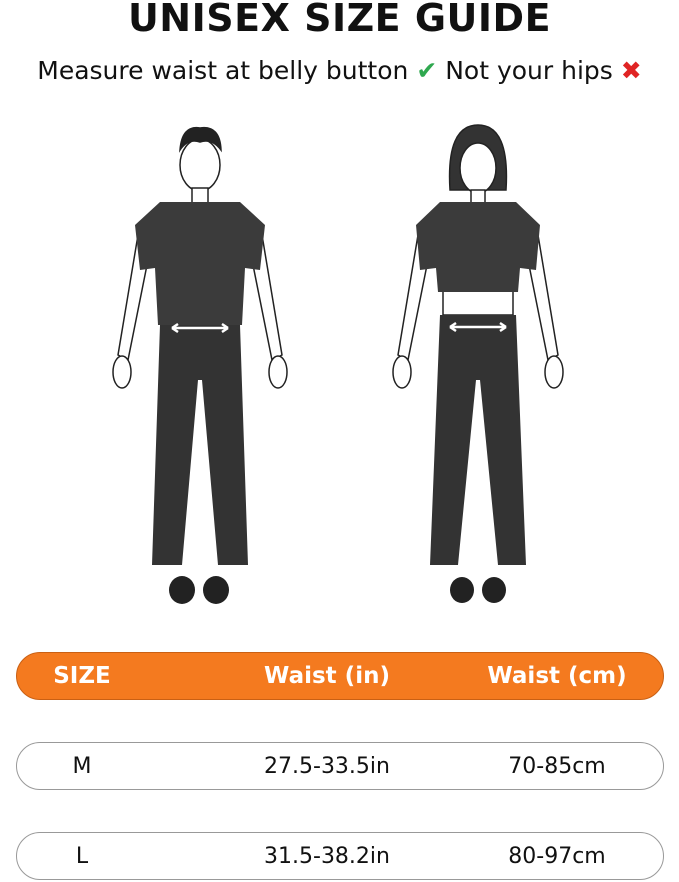 This screenshot has height=882, width=679. I want to click on waist-cm-cell: 80-97cm, so click(557, 856).